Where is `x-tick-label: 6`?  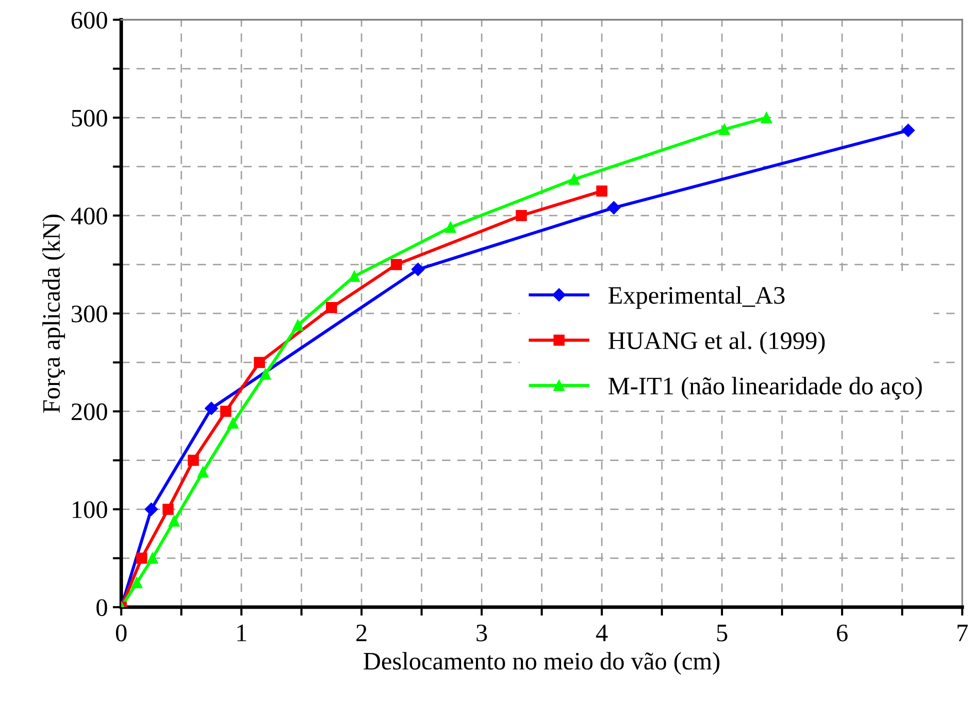
x-tick-label: 6 is located at coordinates (842, 633).